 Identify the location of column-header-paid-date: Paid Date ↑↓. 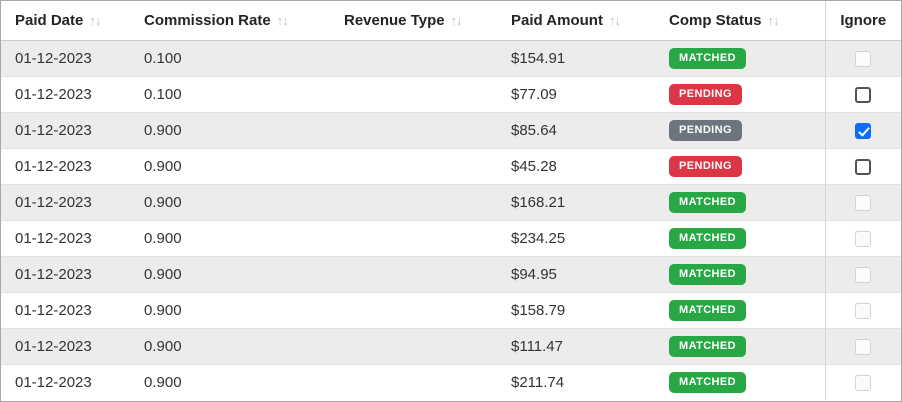
(65, 21).